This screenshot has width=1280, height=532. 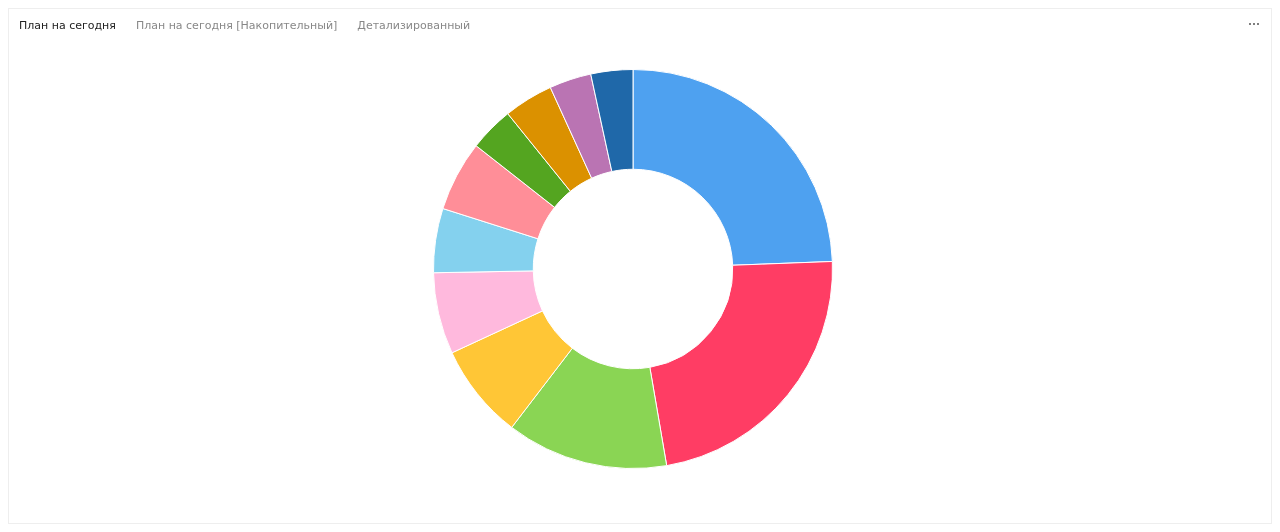 I want to click on text: План на сегодня, so click(x=67, y=25).